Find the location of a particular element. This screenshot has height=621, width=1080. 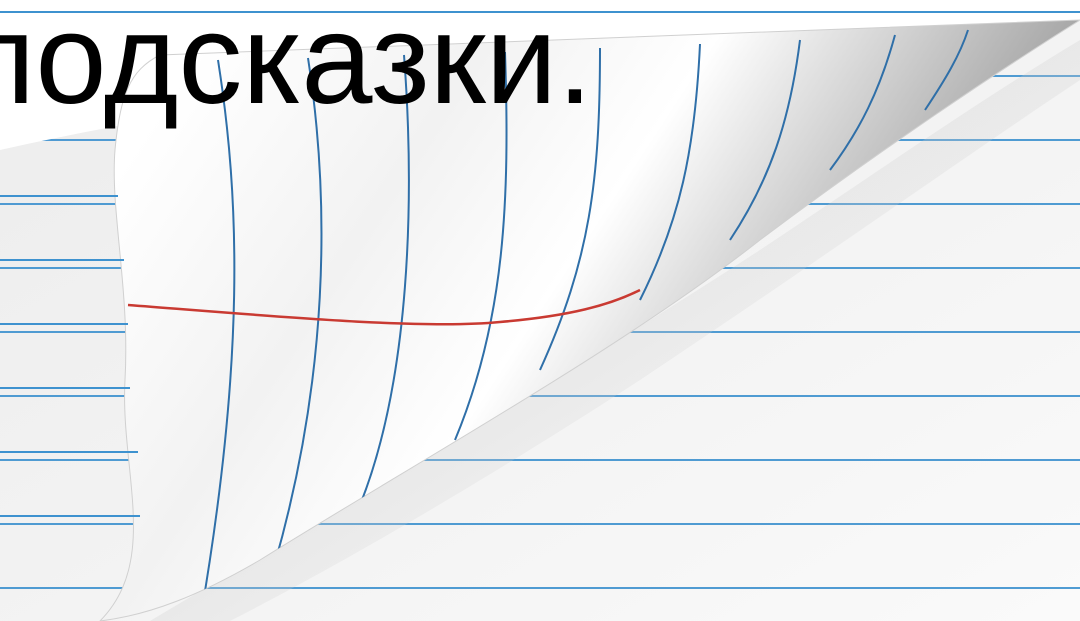

left-edge-lines is located at coordinates (70, 356).